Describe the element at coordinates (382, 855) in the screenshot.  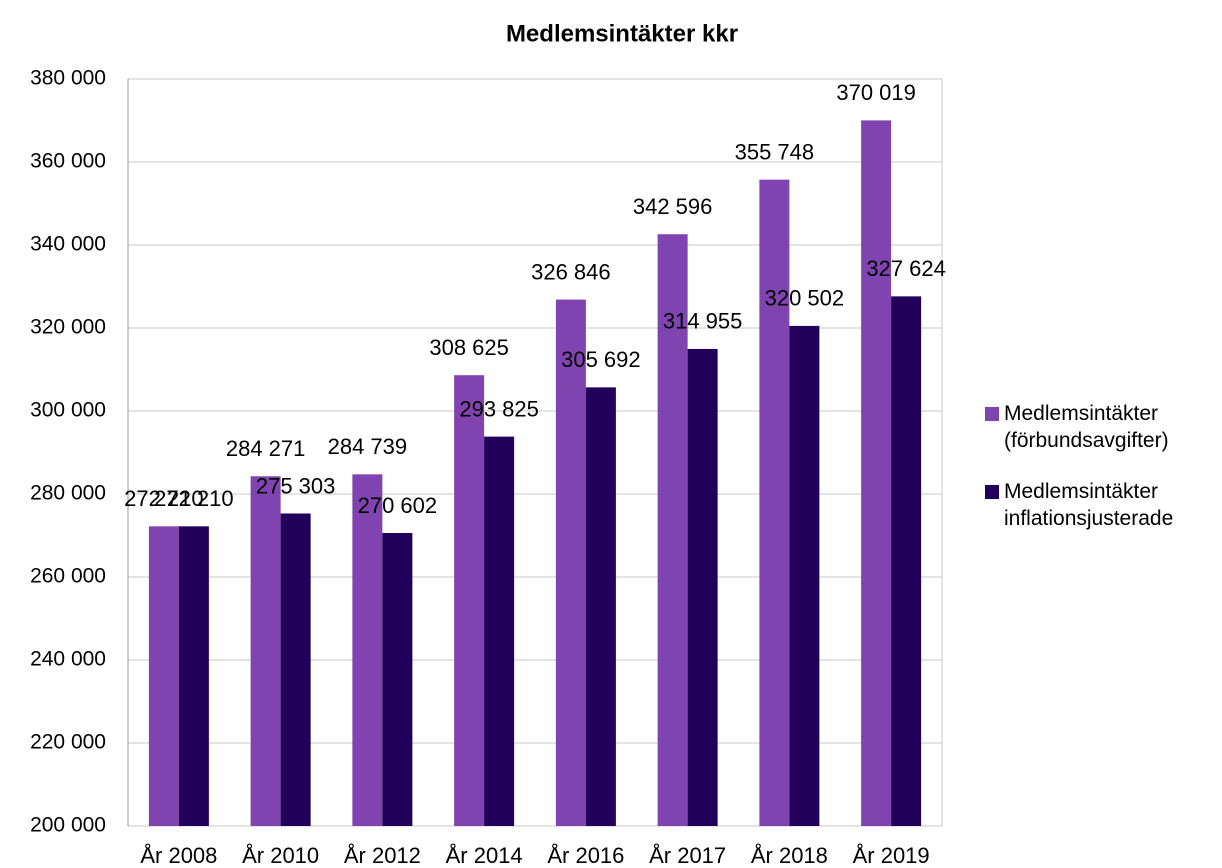
I see `x-tick-label: År 2012` at that location.